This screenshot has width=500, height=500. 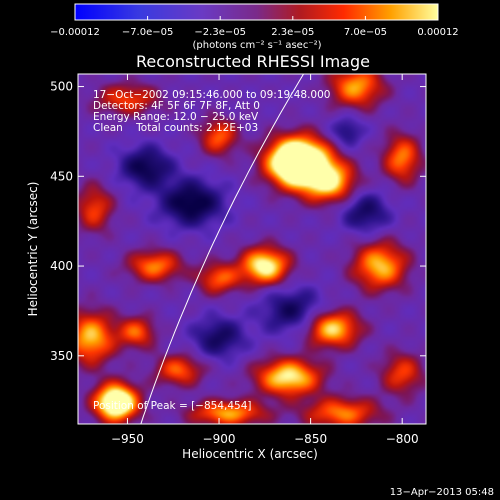 What do you see at coordinates (175, 128) in the screenshot?
I see `info-clean-counts: Clean Total counts: 2.12E+03` at bounding box center [175, 128].